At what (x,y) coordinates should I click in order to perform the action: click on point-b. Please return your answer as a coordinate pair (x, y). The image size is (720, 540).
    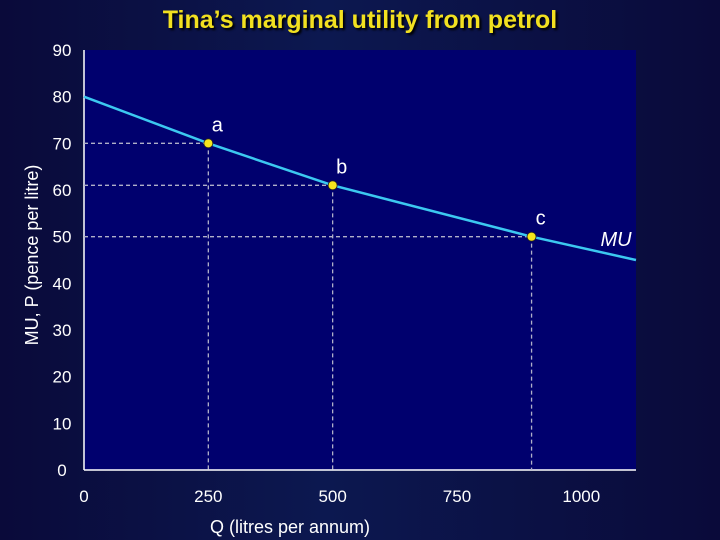
    Looking at the image, I should click on (332, 185).